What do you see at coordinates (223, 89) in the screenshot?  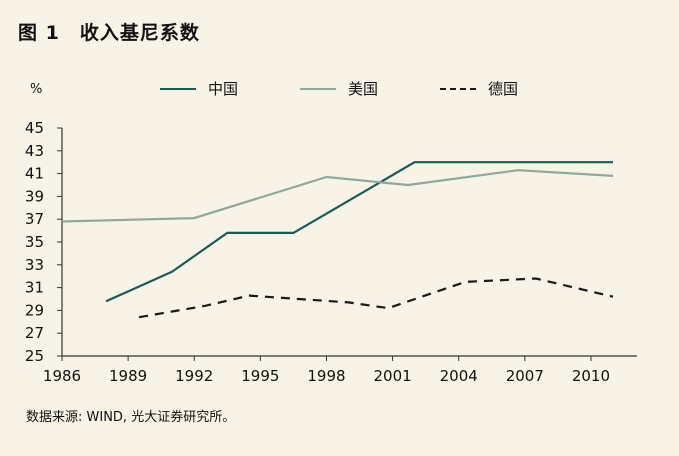 I see `legend-label-china: 中国` at bounding box center [223, 89].